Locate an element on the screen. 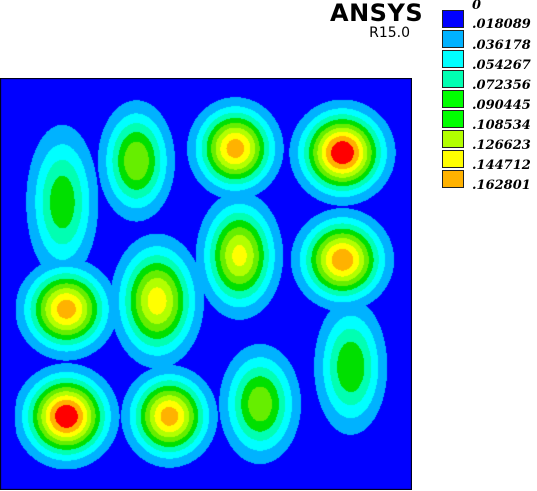  legend-label: .162801 is located at coordinates (501, 185).